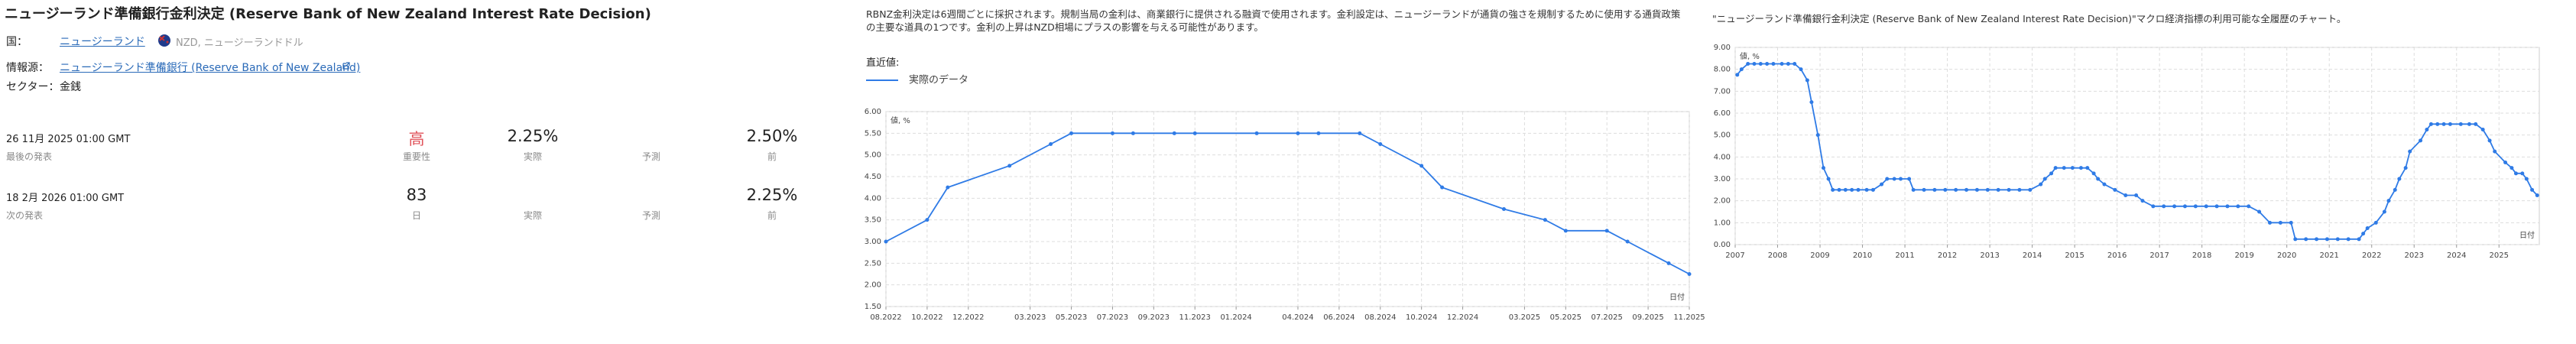  Describe the element at coordinates (1297, 317) in the screenshot. I see `x-tick-label: 04.2024` at that location.